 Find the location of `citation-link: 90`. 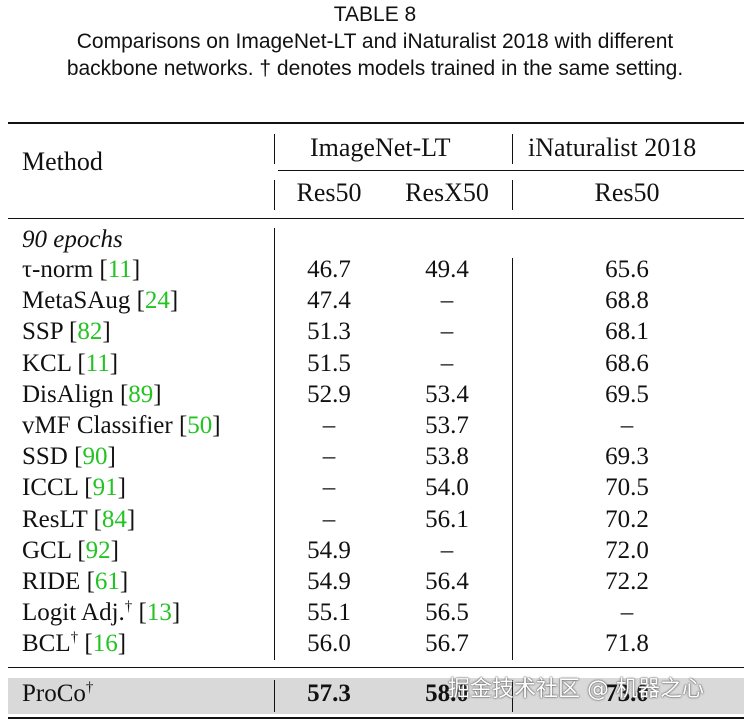

citation-link: 90 is located at coordinates (95, 456).